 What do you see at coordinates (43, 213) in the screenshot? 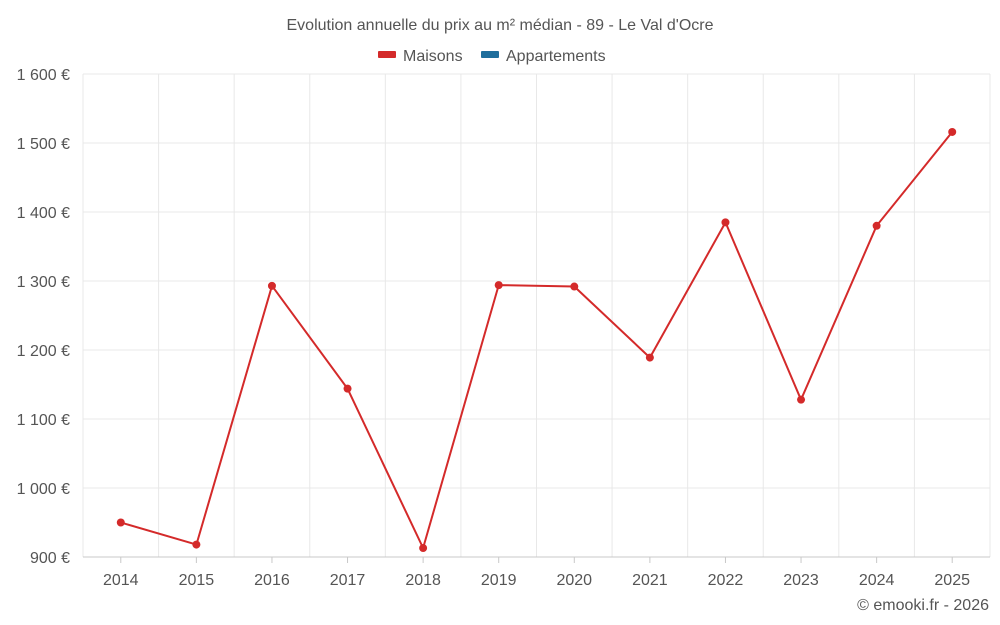
I see `y-tick-label: 1 400 €` at bounding box center [43, 213].